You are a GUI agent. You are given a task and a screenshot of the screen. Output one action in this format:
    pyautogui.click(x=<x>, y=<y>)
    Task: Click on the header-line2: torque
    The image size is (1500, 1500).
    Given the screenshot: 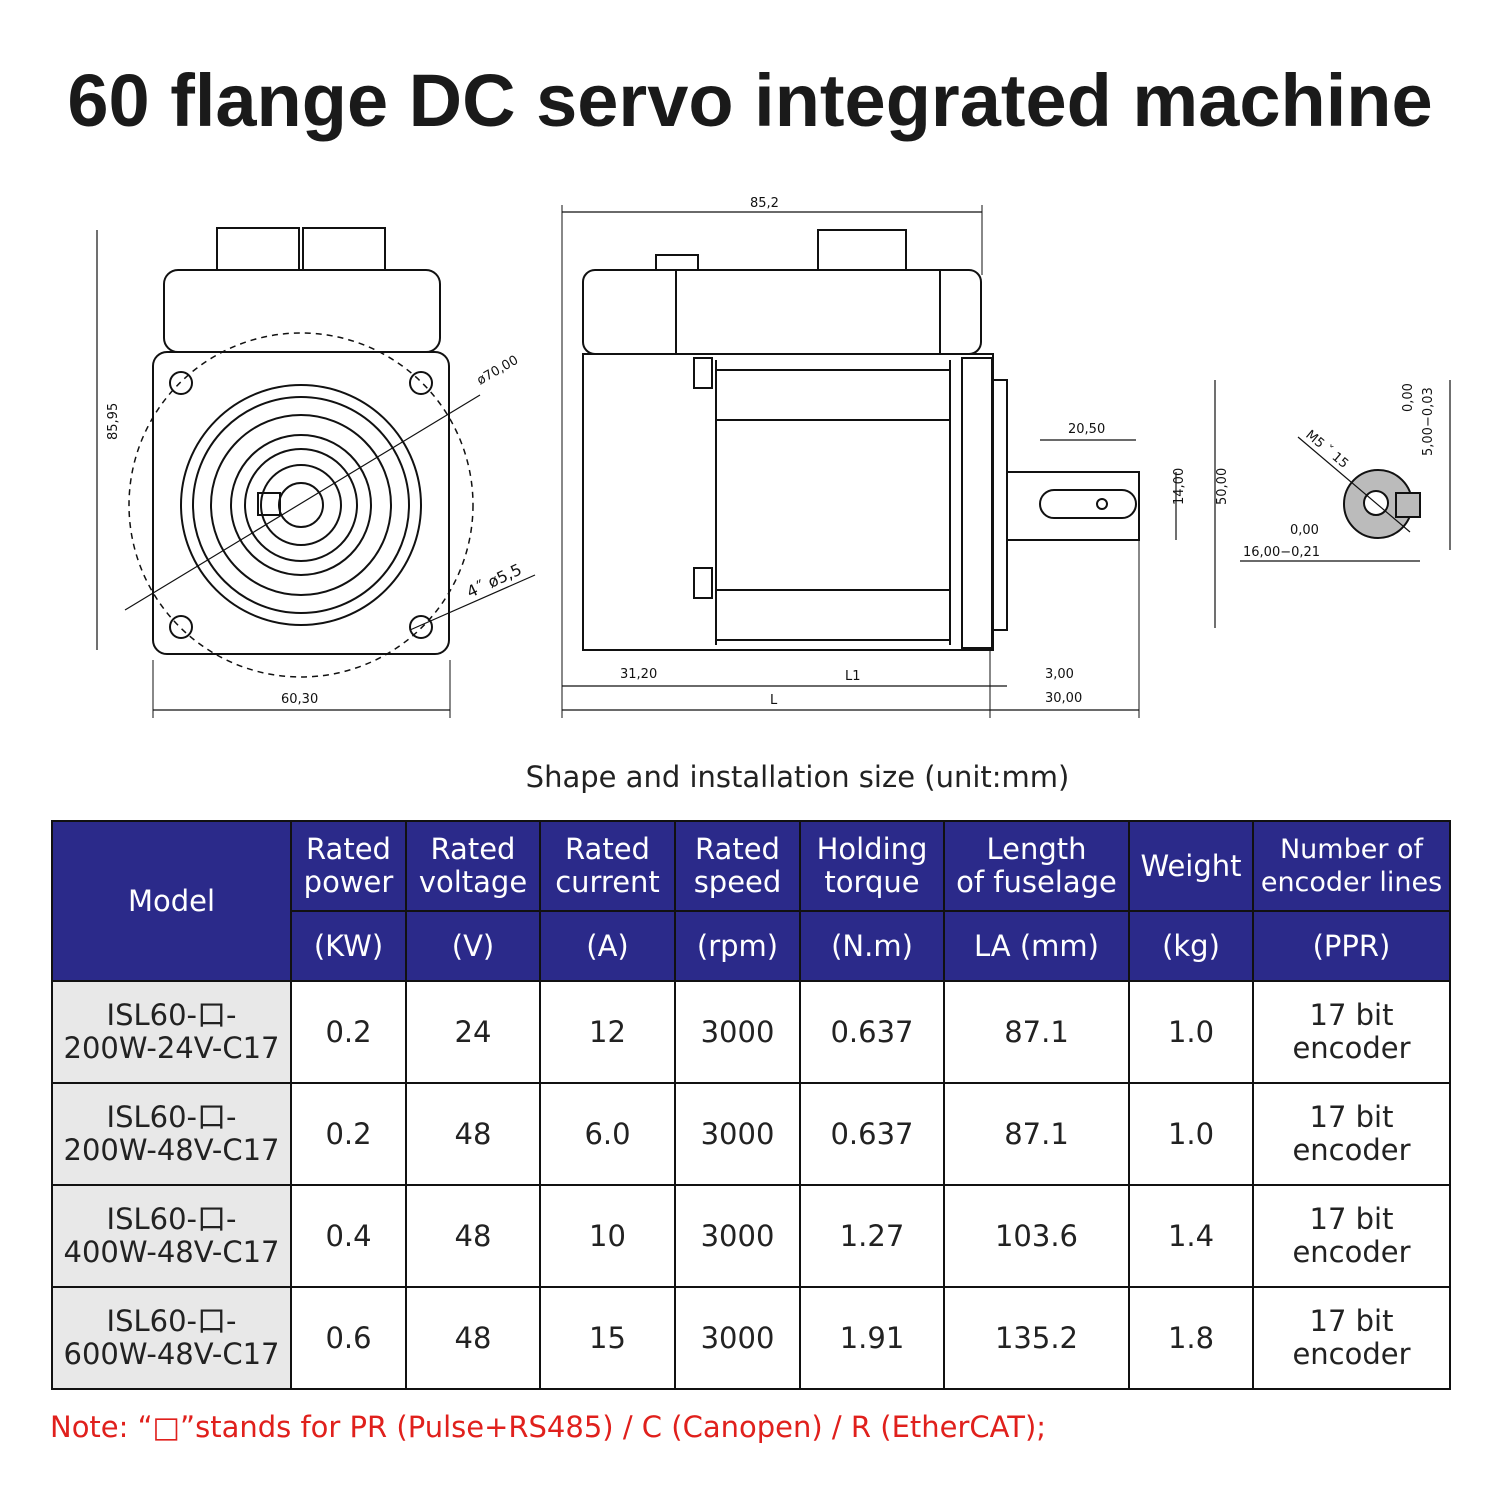 What is the action you would take?
    pyautogui.click(x=872, y=882)
    